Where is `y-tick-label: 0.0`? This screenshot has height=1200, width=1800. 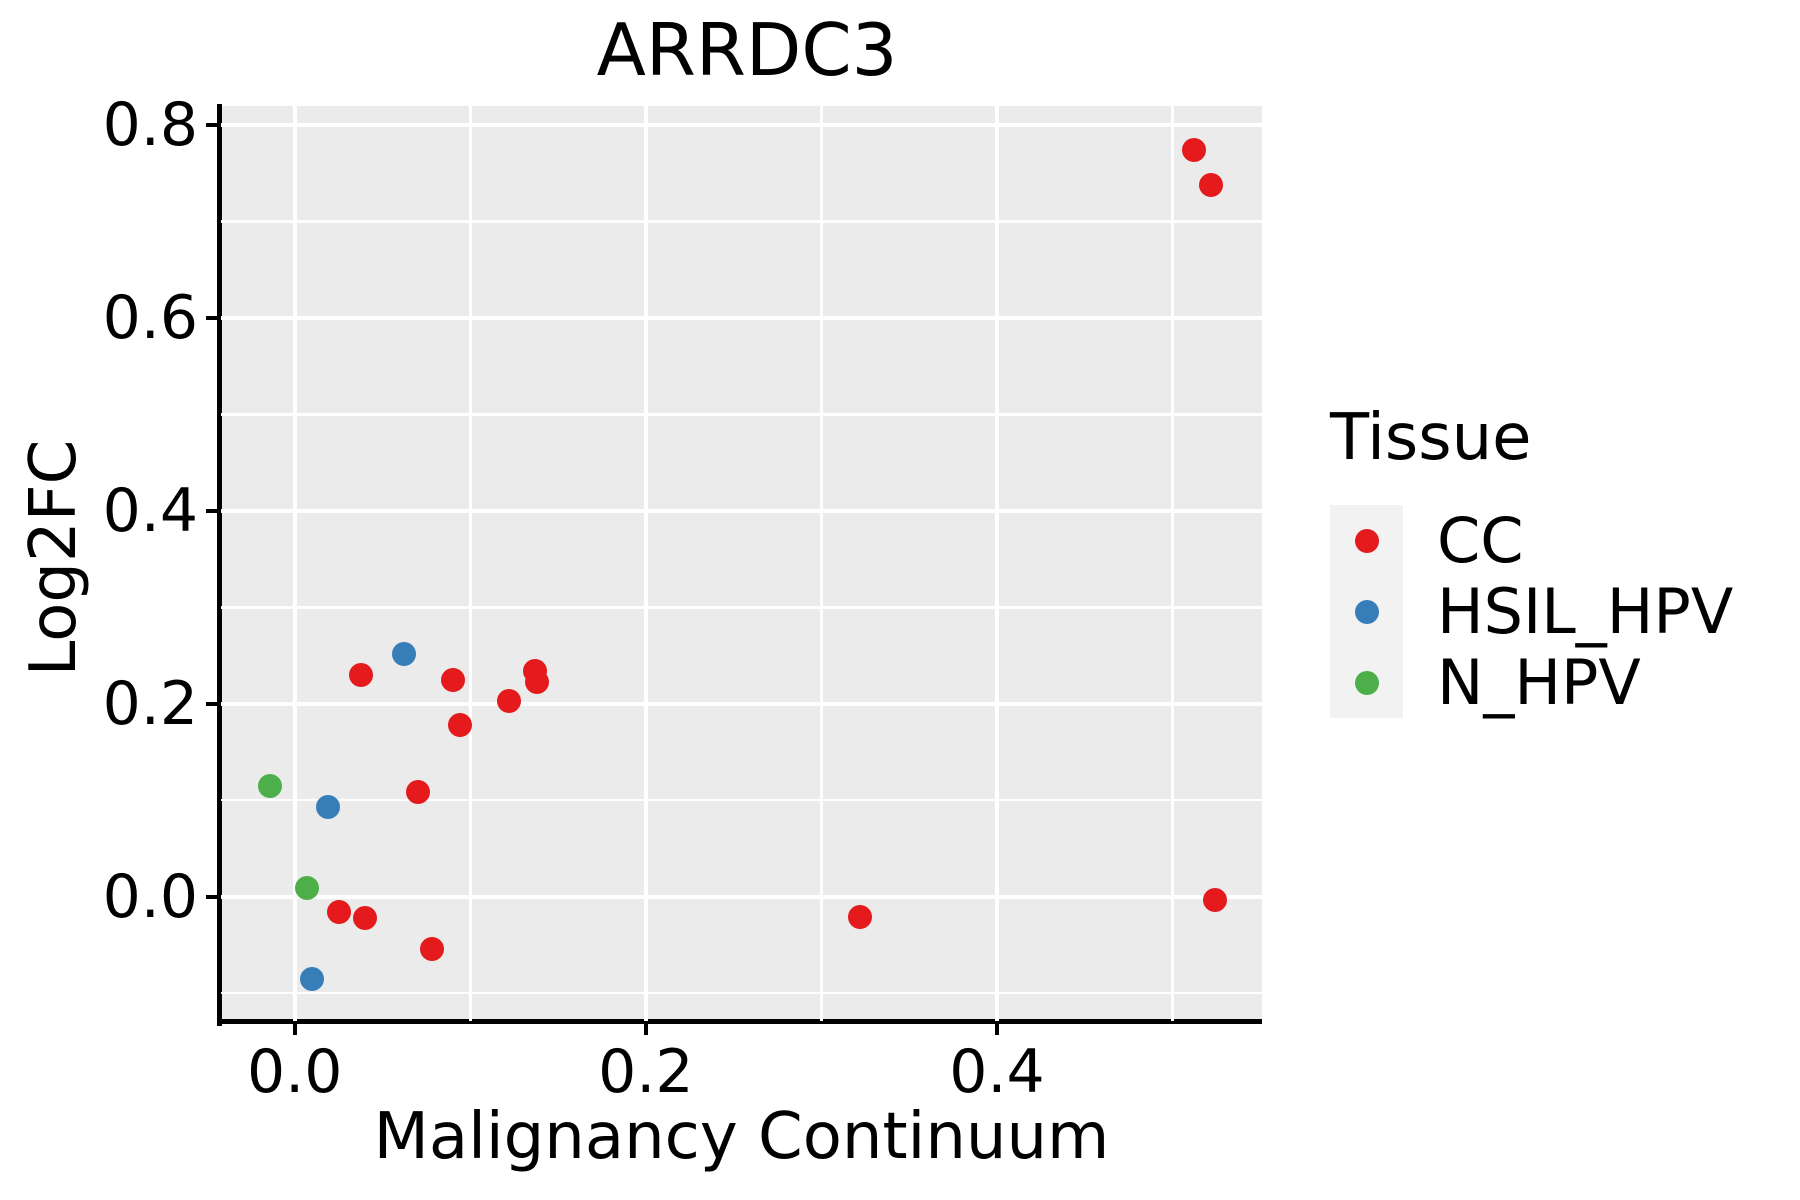
y-tick-label: 0.0 is located at coordinates (150, 896).